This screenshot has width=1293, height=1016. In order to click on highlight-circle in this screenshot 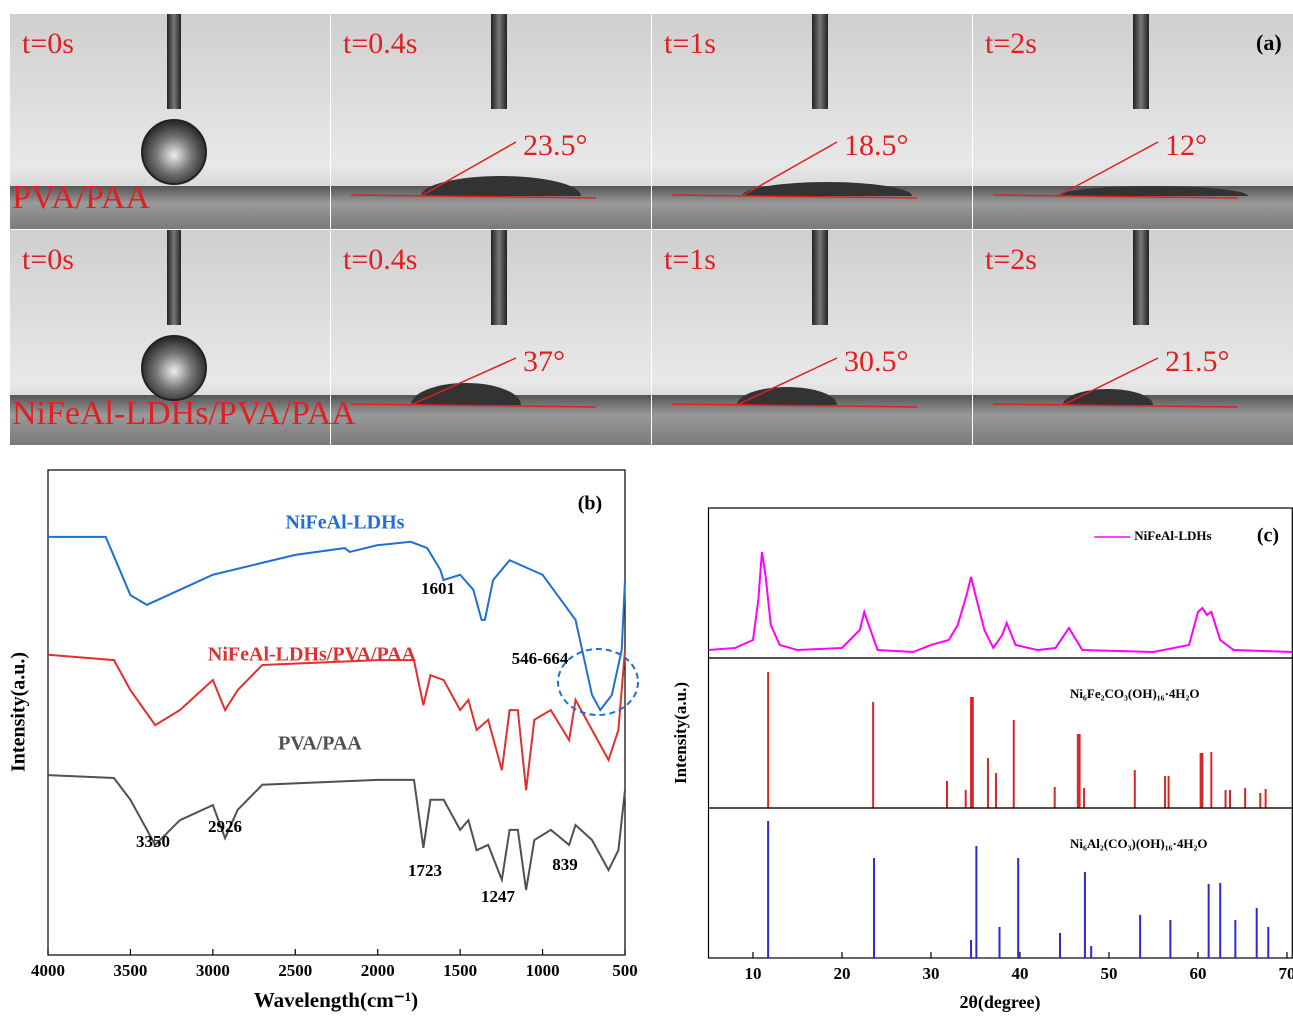, I will do `click(598, 682)`.